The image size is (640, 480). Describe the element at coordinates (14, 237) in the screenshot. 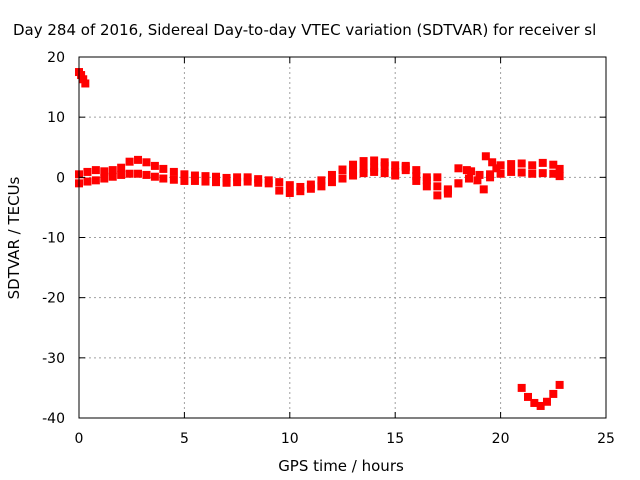

I see `y-axis-title: SDTVAR / TECUs` at that location.